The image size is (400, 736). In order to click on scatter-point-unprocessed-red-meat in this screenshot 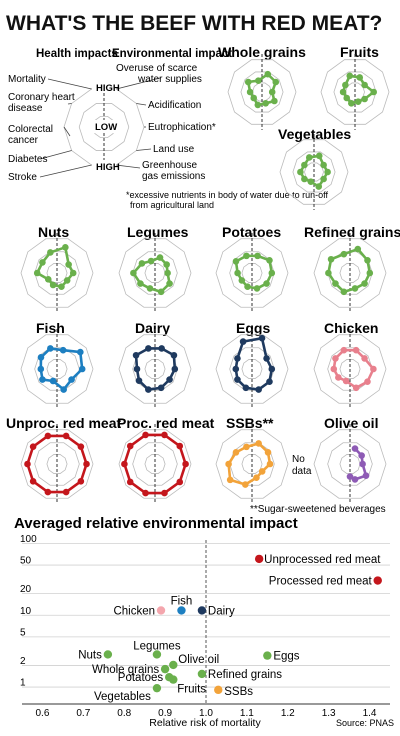, I will do `click(259, 559)`.